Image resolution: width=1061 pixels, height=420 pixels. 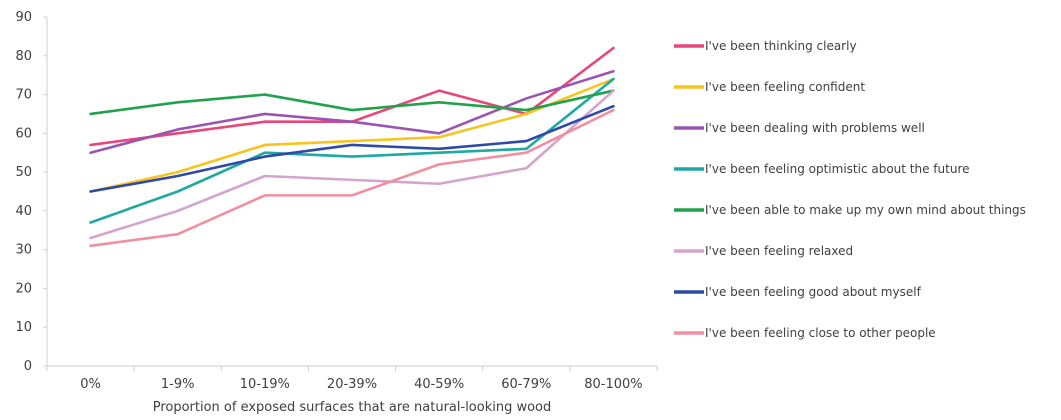 What do you see at coordinates (23, 56) in the screenshot?
I see `y-tick-label: 80` at bounding box center [23, 56].